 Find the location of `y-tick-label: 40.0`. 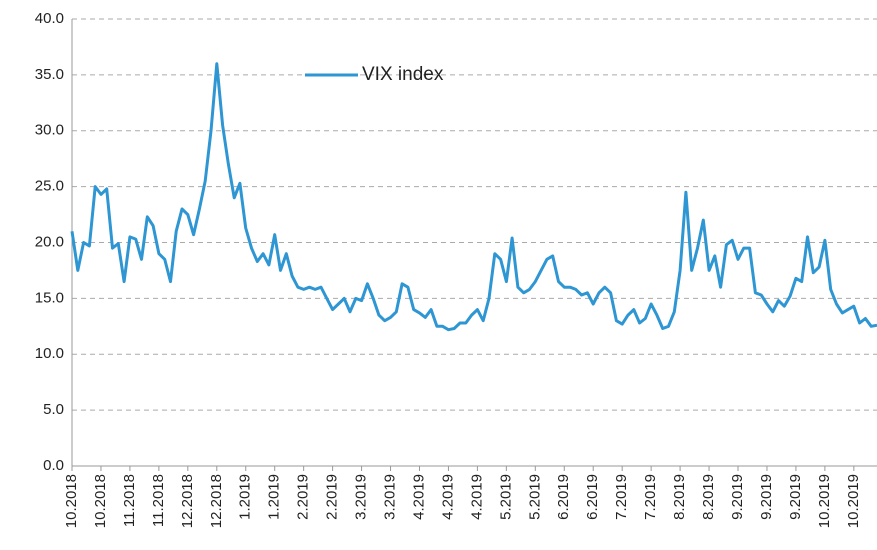

y-tick-label: 40.0 is located at coordinates (49, 18).